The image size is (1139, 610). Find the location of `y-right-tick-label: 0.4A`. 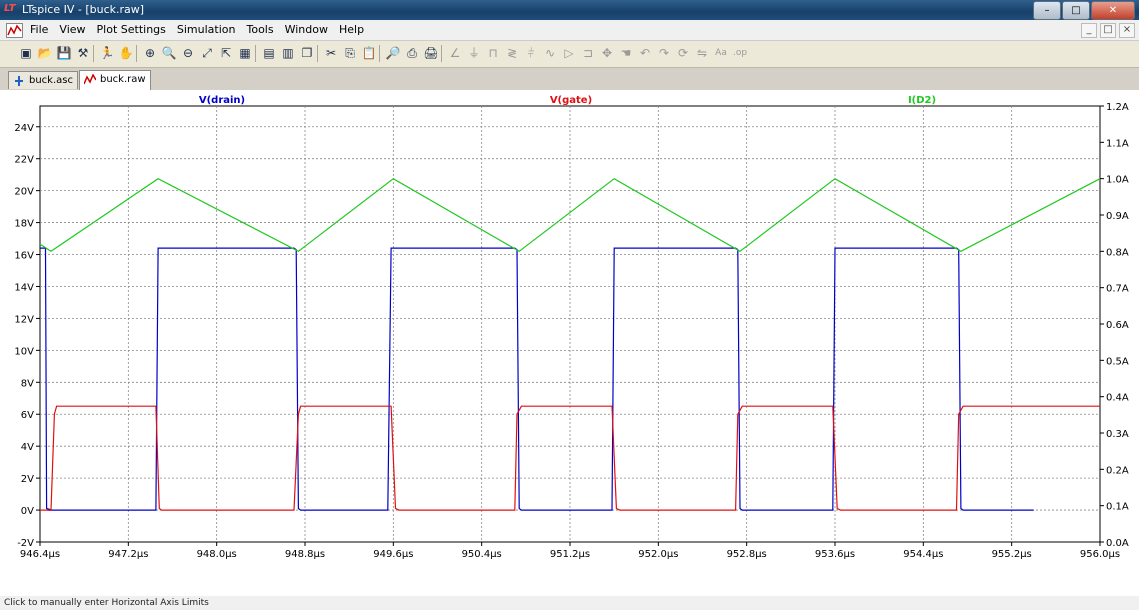

y-right-tick-label: 0.4A is located at coordinates (1117, 398).